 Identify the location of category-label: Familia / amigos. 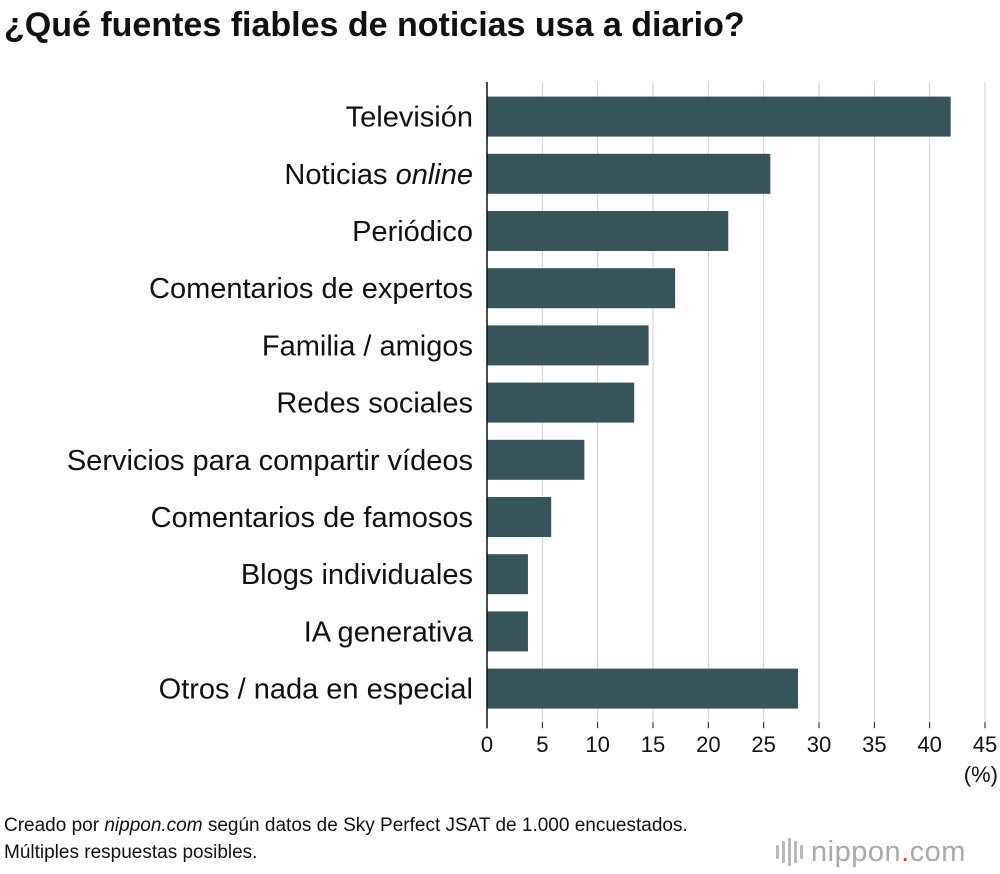
(367, 346).